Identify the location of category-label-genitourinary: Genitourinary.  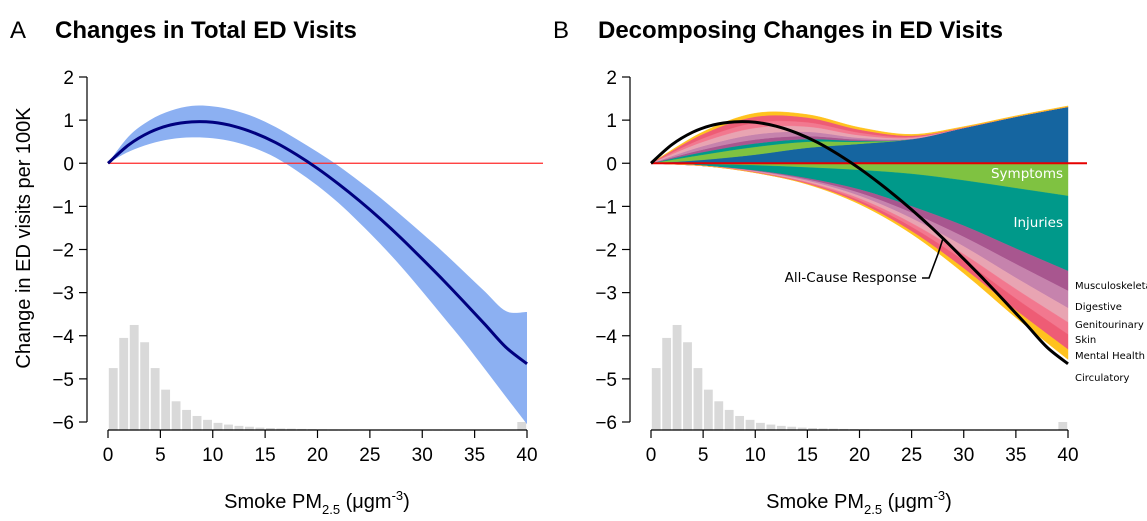
(1109, 325).